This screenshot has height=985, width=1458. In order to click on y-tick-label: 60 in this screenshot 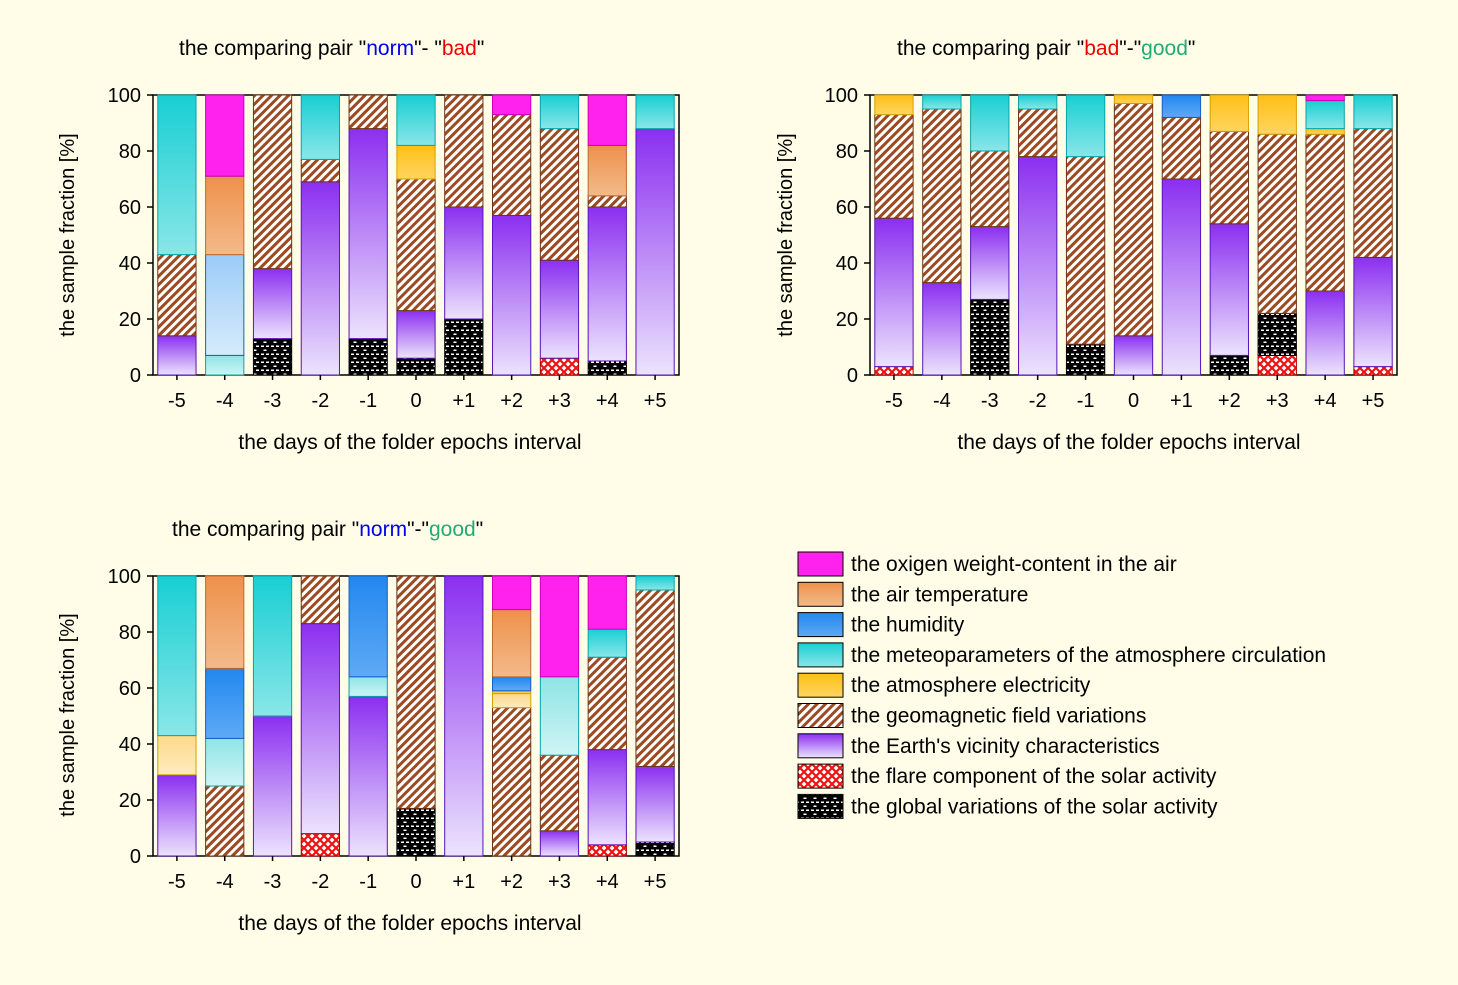, I will do `click(130, 208)`.